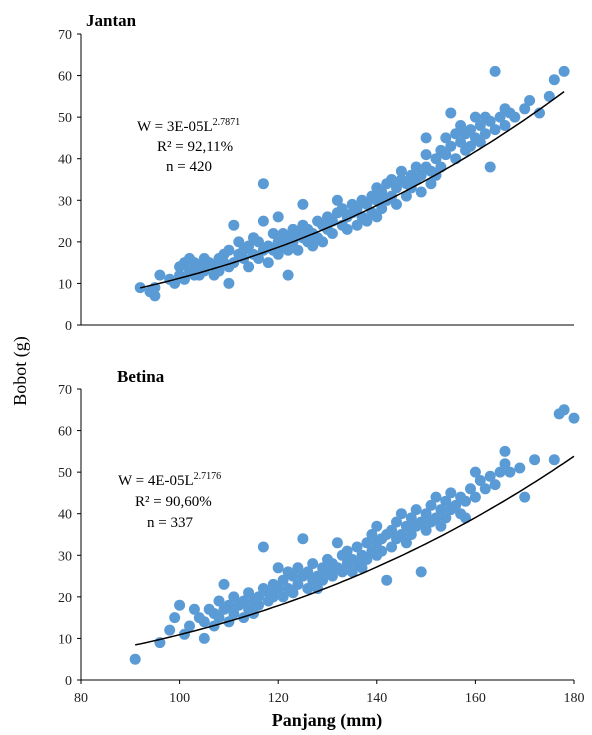 The height and width of the screenshot is (735, 592). Describe the element at coordinates (65, 556) in the screenshot. I see `y-tick-label-betina-3: 30` at that location.